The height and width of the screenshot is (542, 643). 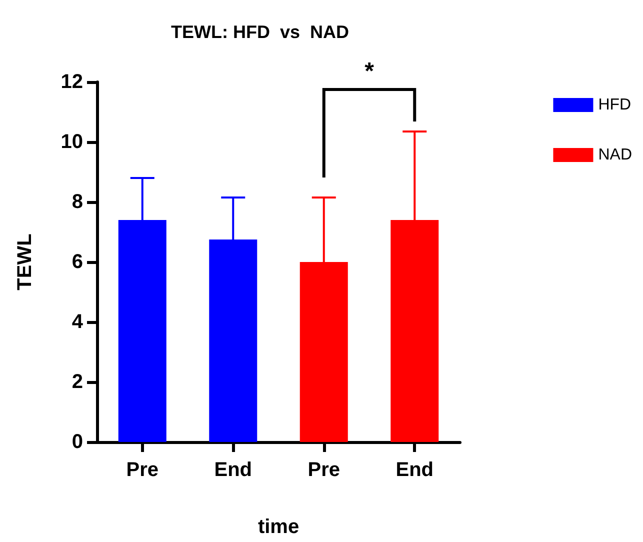 I want to click on y-tick-label: 8, so click(x=77, y=202).